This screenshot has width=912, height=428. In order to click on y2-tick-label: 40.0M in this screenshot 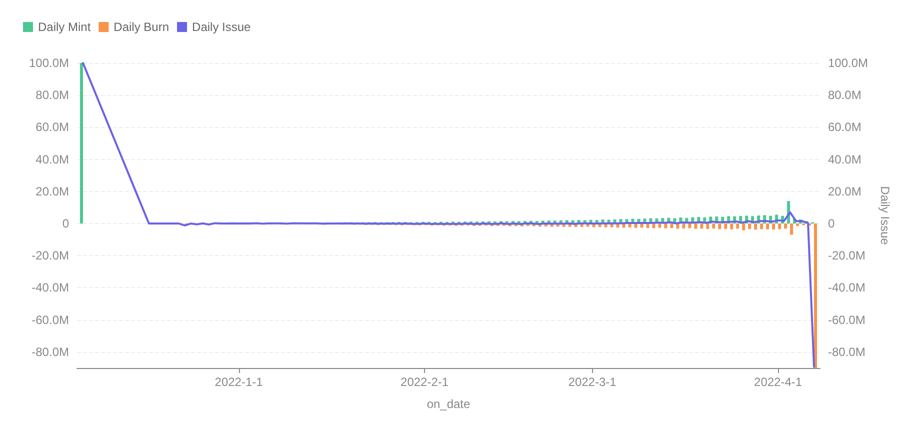, I will do `click(845, 159)`.